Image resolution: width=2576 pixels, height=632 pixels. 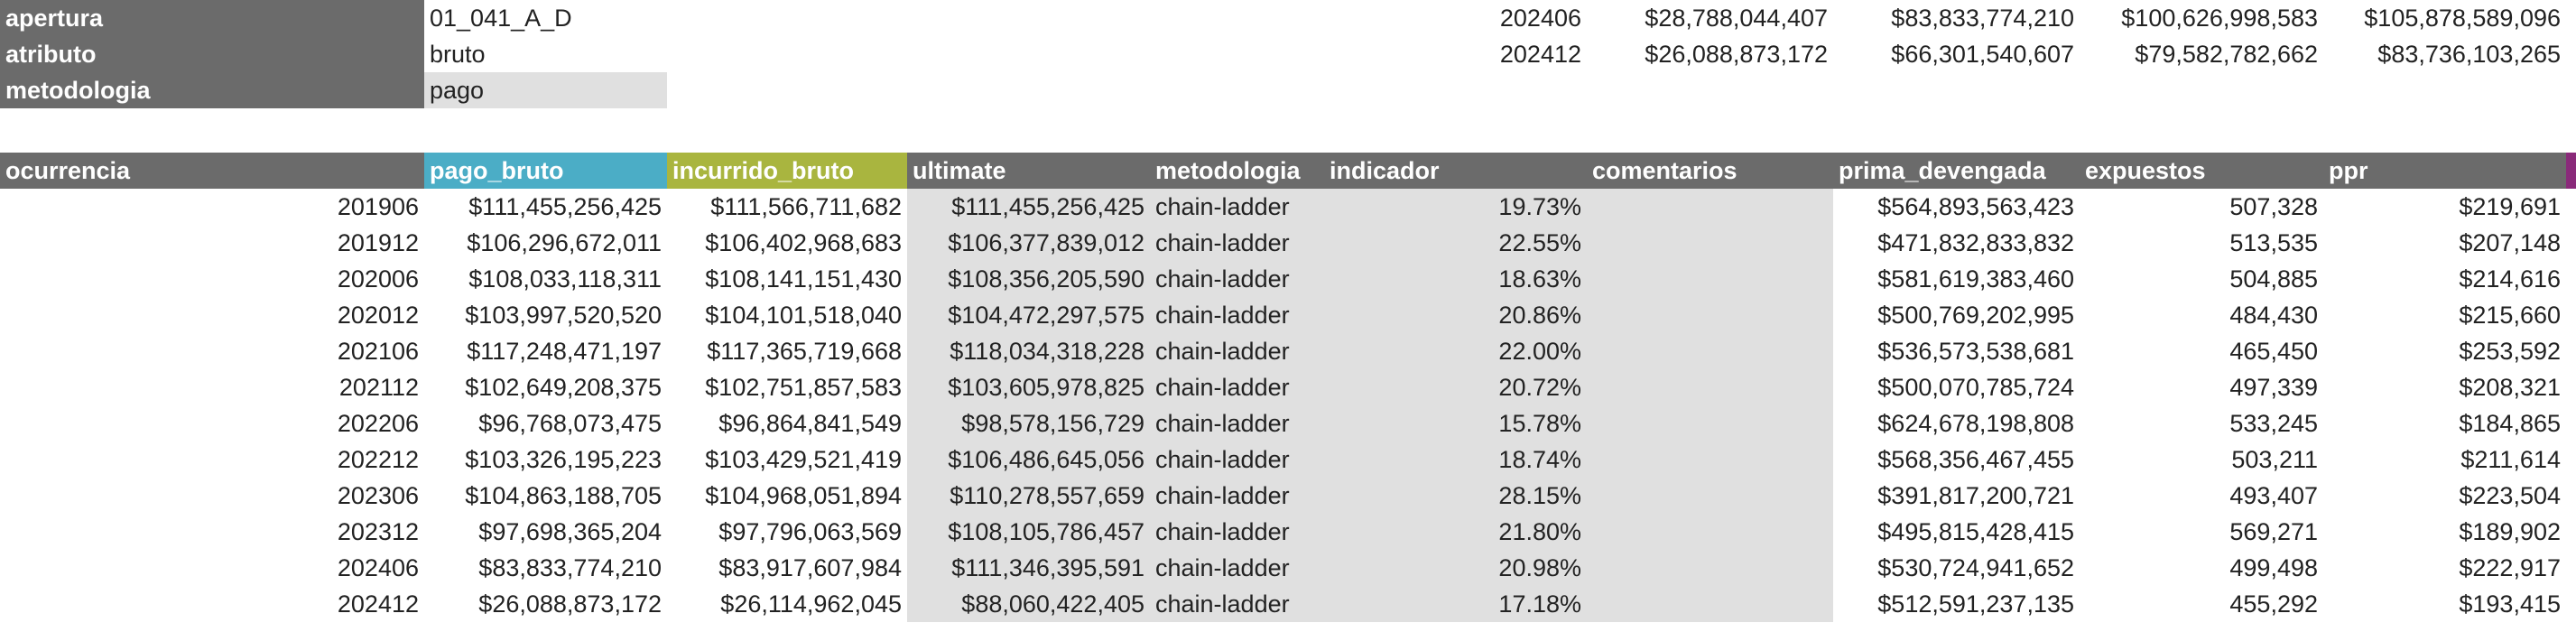 What do you see at coordinates (1975, 387) in the screenshot?
I see `table-cell: $500,070,785,724` at bounding box center [1975, 387].